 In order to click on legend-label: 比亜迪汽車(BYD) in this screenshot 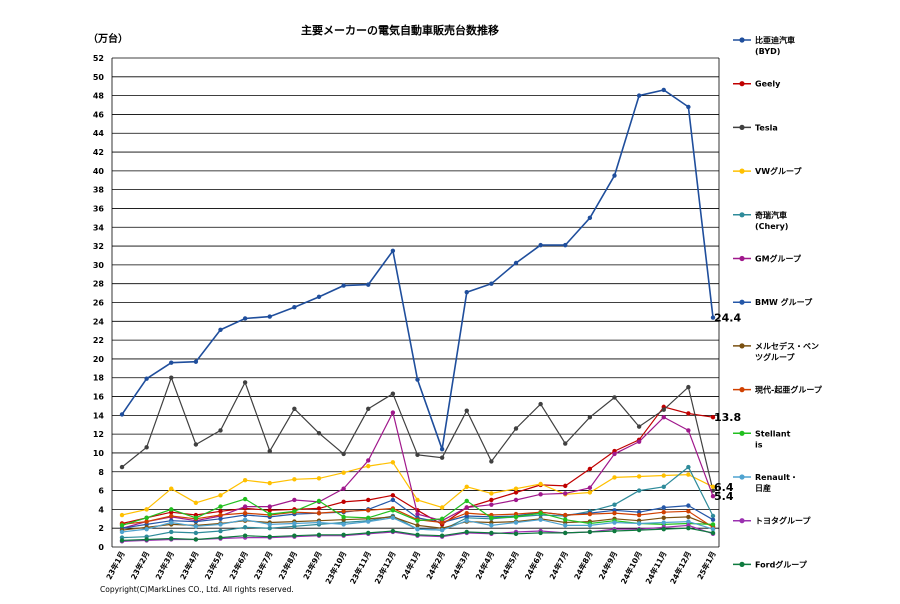, I will do `click(775, 45)`.